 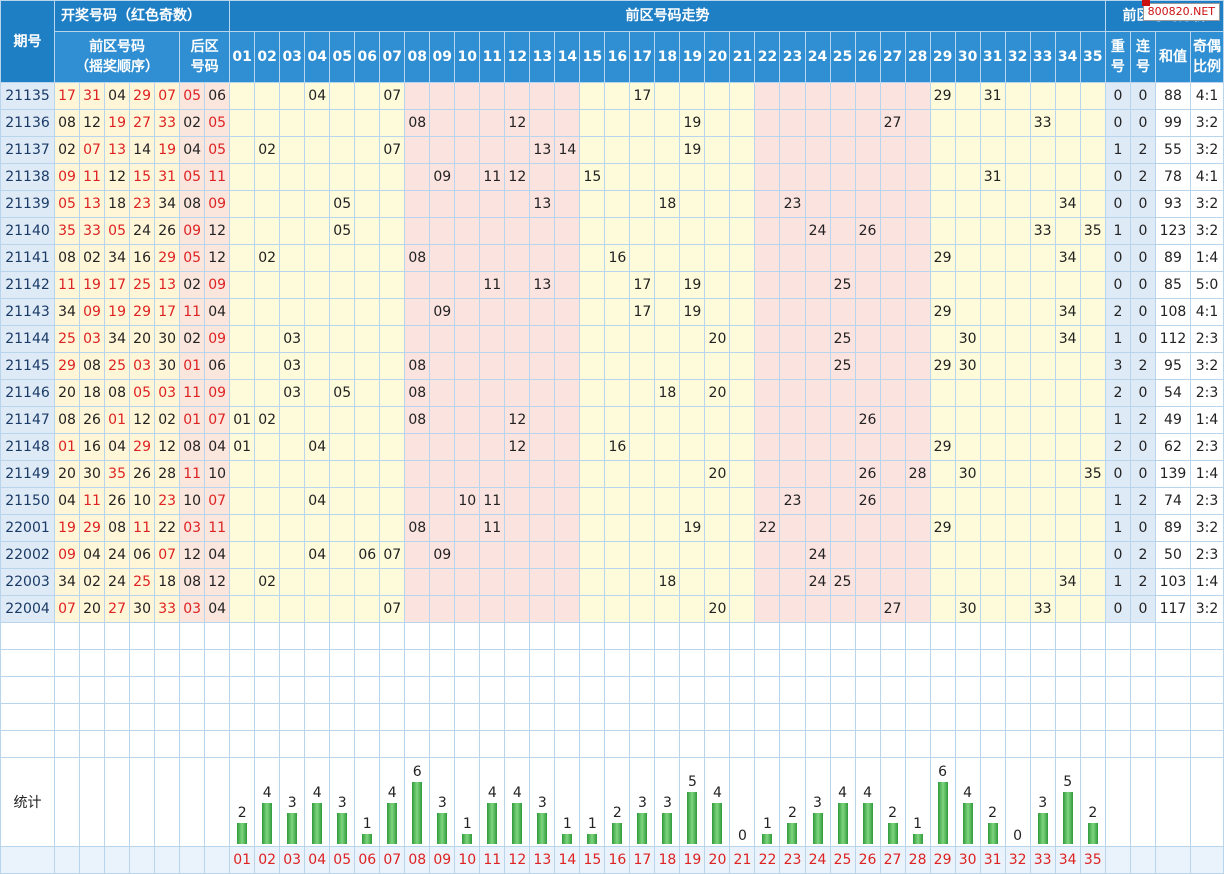 I want to click on analysis-repeat-cell: 1, so click(x=1117, y=528).